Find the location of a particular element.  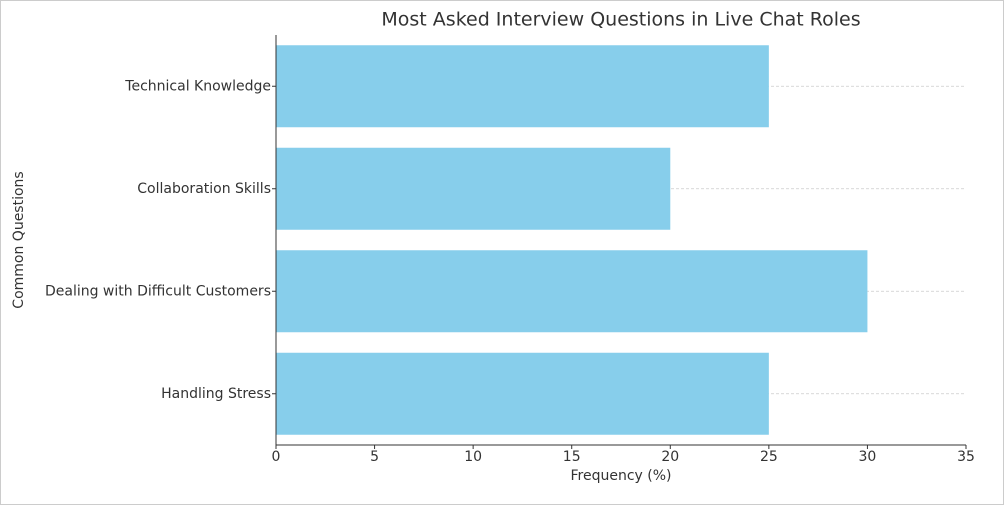

y-tick-label: Collaboration Skills is located at coordinates (204, 189).